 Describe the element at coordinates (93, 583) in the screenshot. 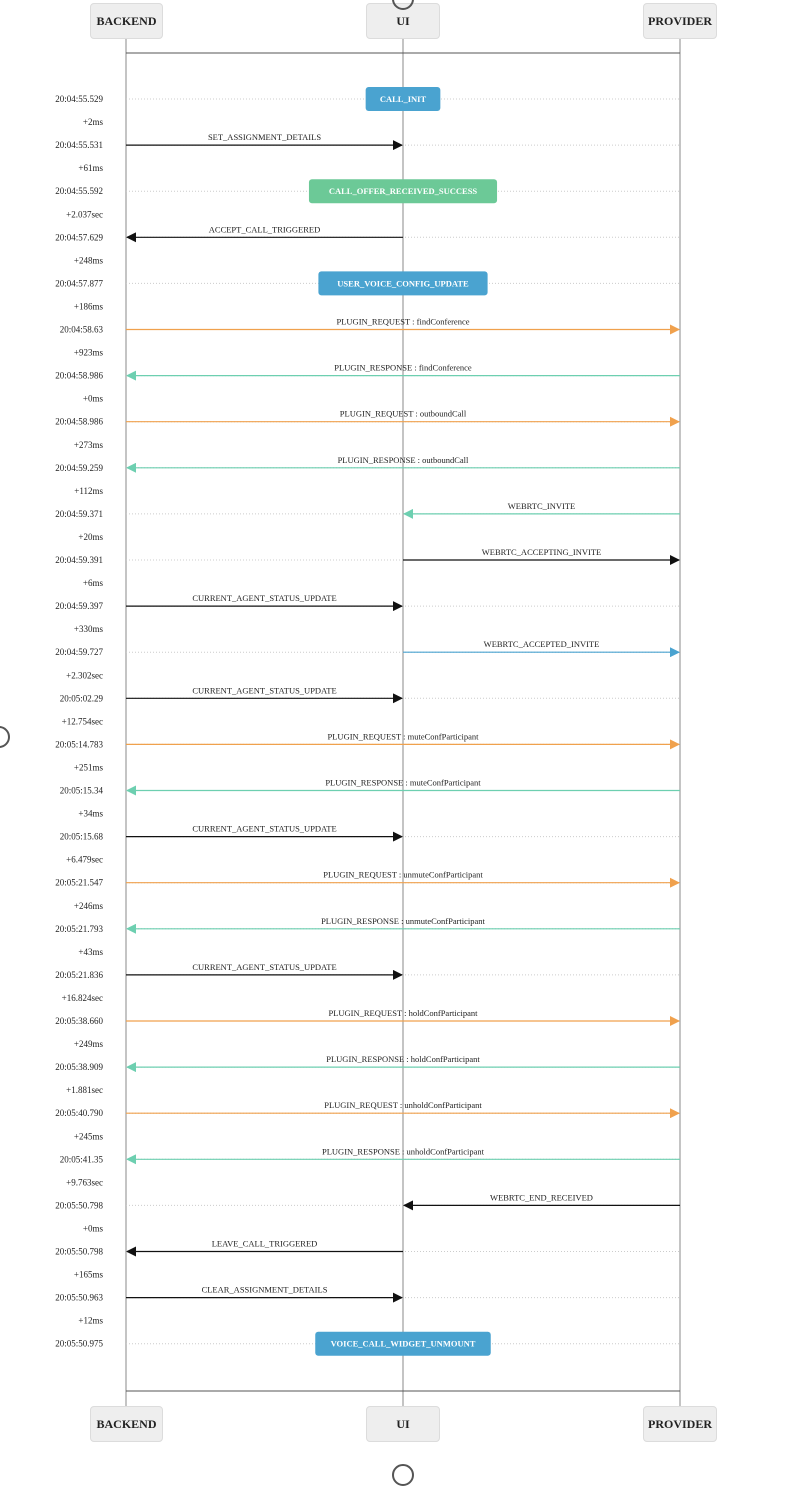

I see `delta-label: +6ms` at that location.